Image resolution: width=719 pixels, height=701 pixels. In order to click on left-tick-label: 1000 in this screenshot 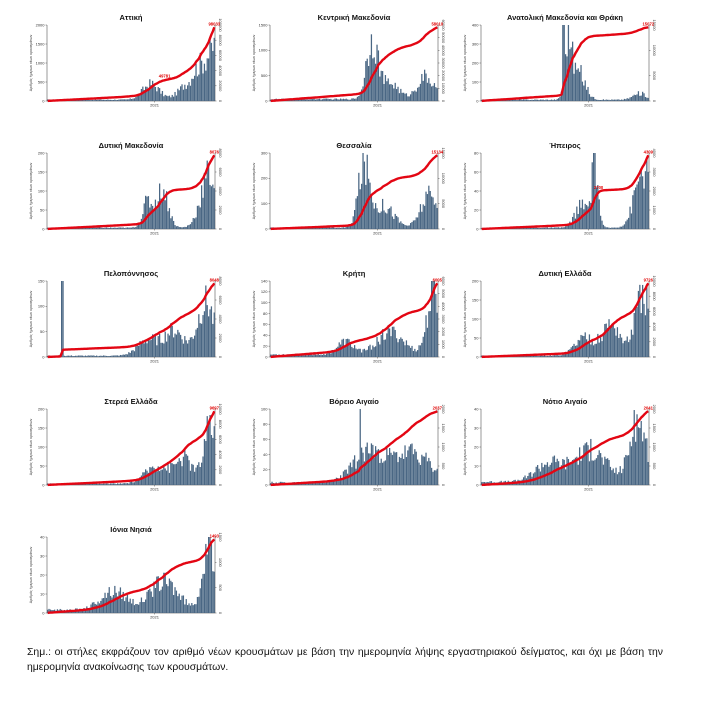, I will do `click(41, 62)`.